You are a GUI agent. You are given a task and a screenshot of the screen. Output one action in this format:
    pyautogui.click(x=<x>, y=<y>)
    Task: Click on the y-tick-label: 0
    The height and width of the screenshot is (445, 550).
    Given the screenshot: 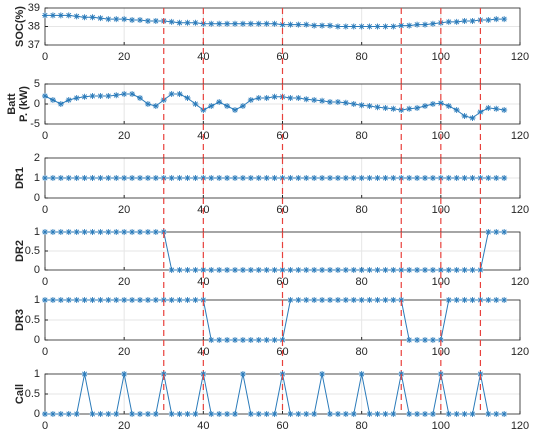 What is the action you would take?
    pyautogui.click(x=37, y=340)
    